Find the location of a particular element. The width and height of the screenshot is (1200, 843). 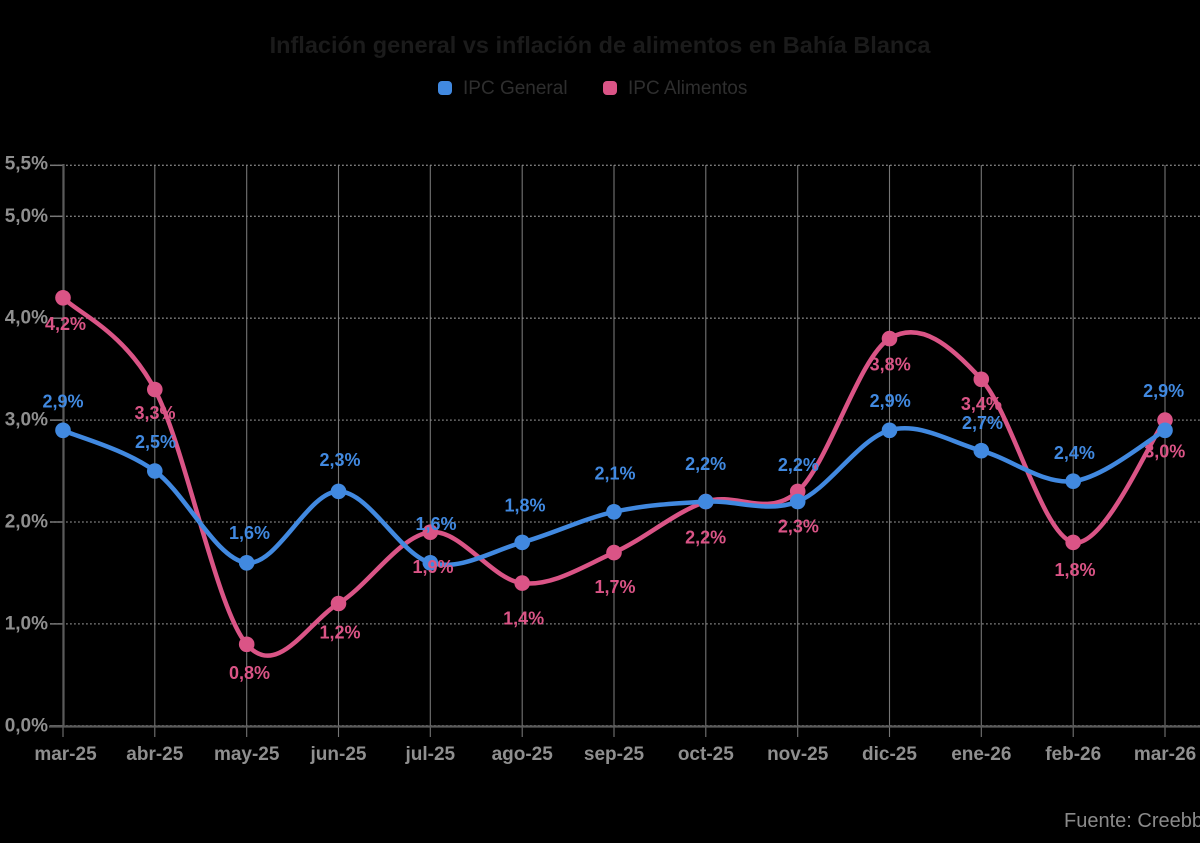

svg-text: ene-26 is located at coordinates (981, 754).